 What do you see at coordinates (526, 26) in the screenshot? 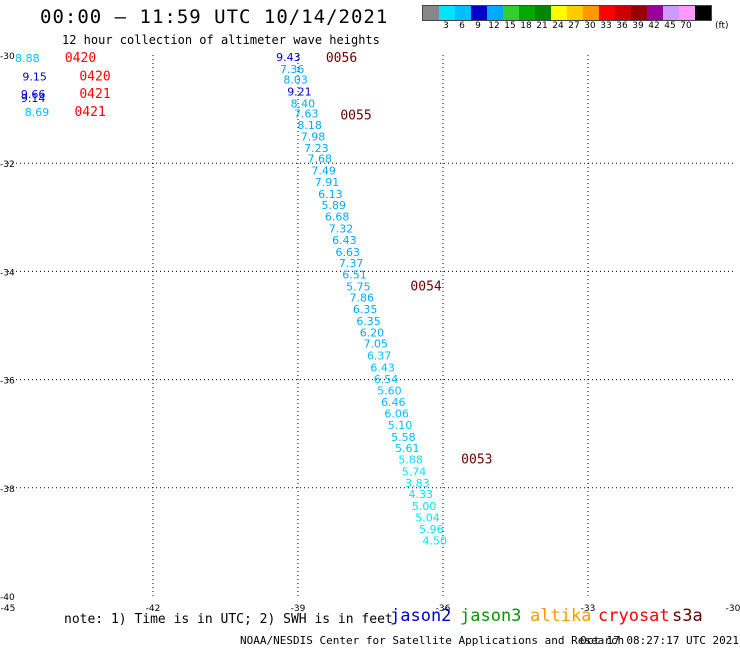
I see `scale-label: 18` at bounding box center [526, 26].